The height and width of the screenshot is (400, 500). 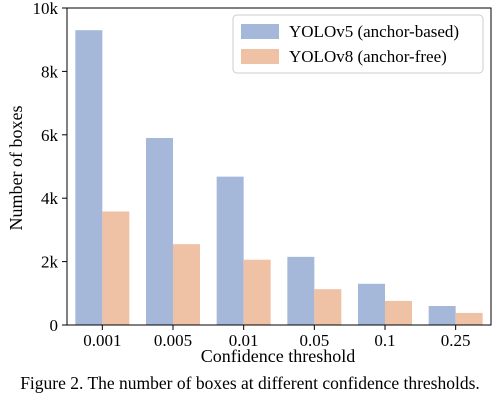 What do you see at coordinates (368, 56) in the screenshot?
I see `legend-label-yolov8: YOLOv8 (anchor-free)` at bounding box center [368, 56].